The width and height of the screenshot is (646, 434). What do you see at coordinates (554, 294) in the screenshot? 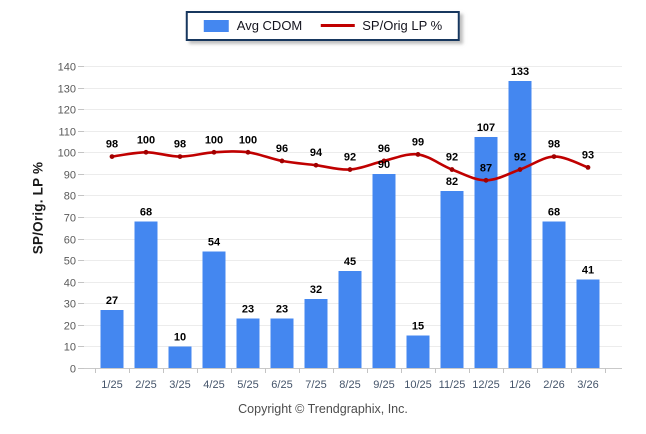
I see `bar-2/26` at bounding box center [554, 294].